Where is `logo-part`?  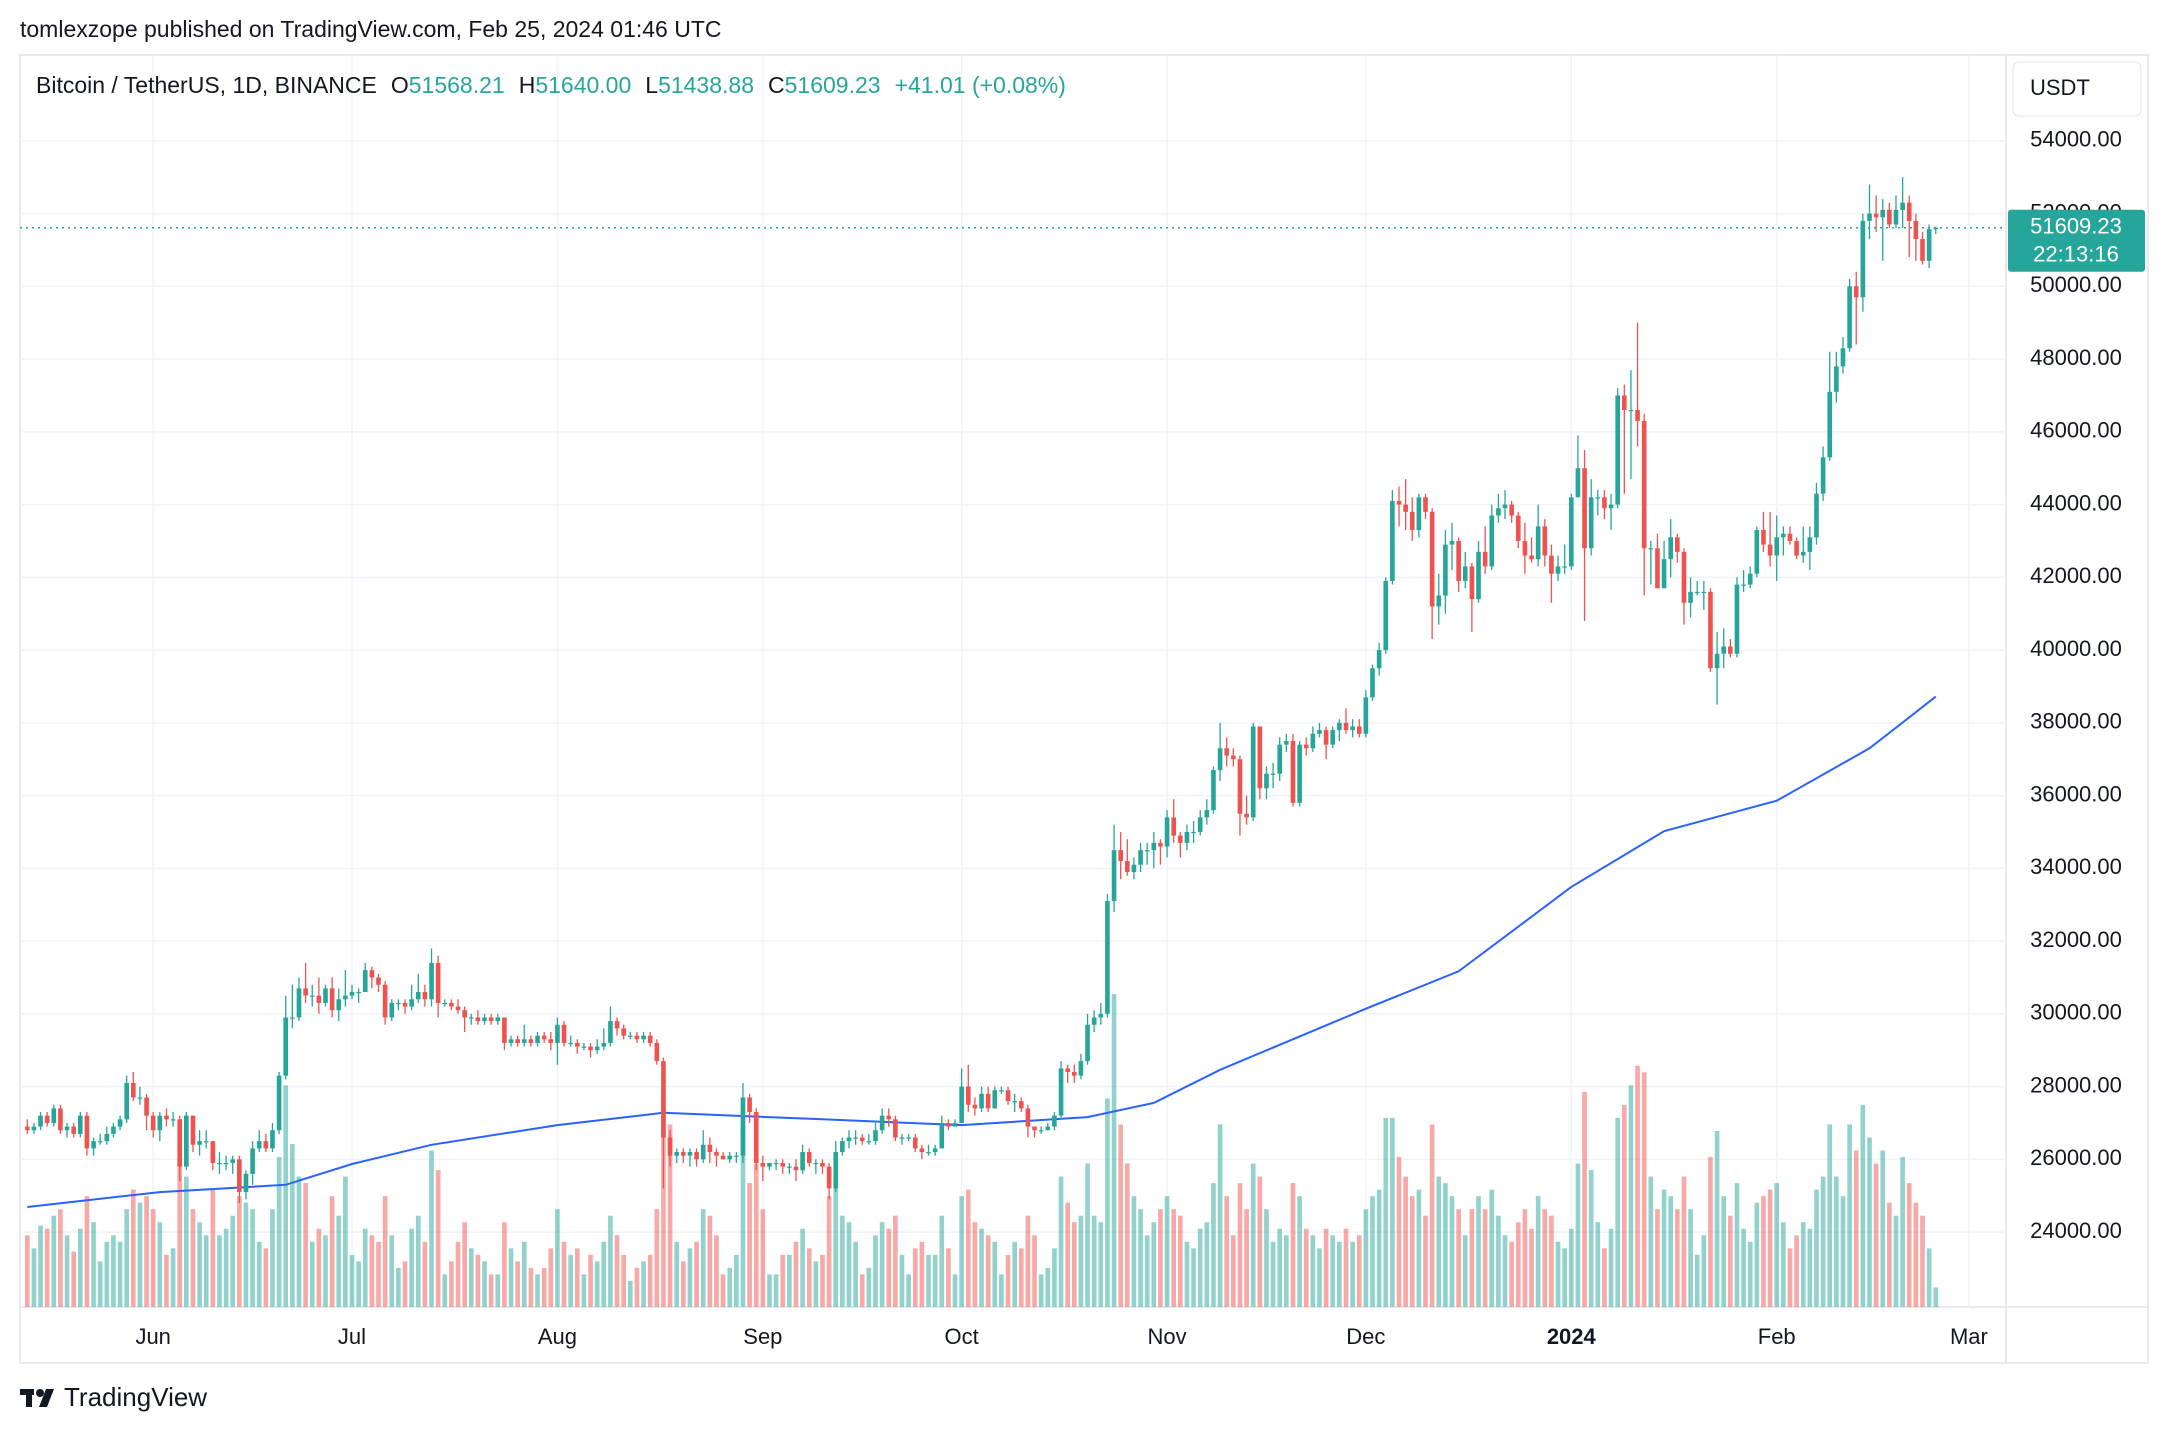 logo-part is located at coordinates (29, 1398).